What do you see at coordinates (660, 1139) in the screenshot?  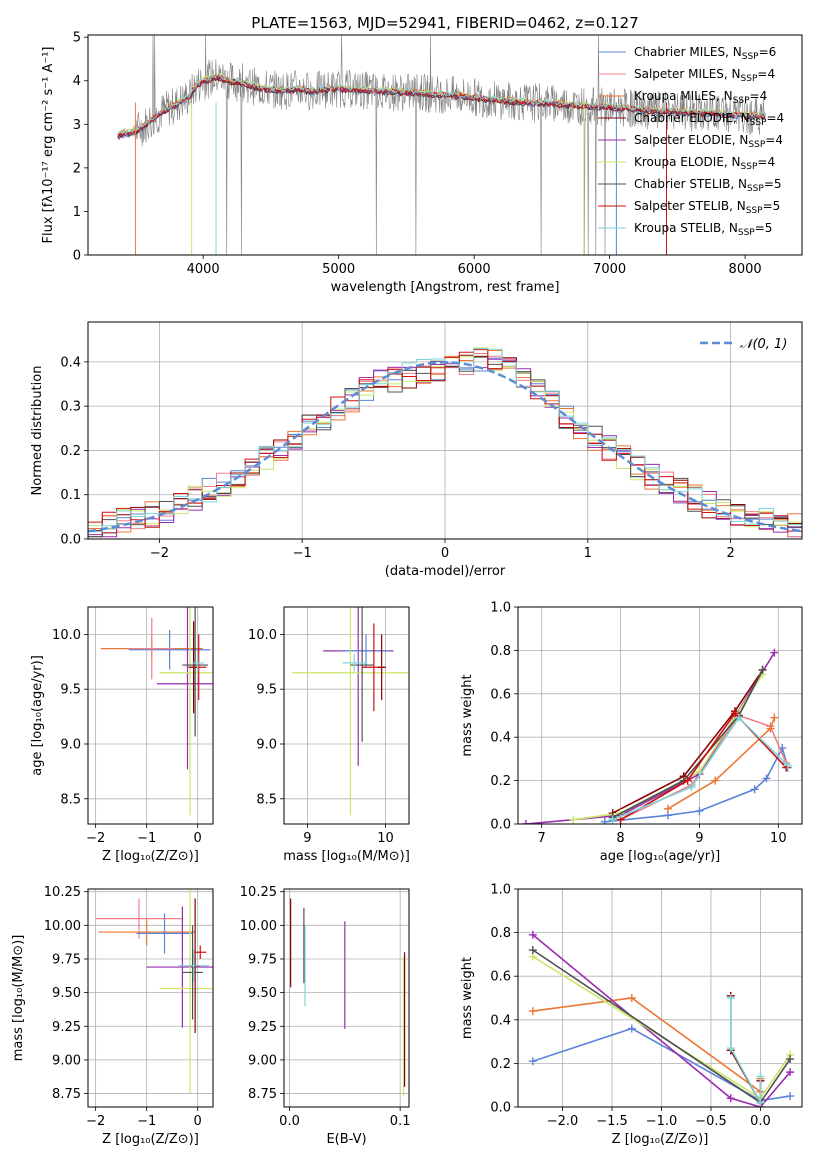 I see `x-axis-label: Z [log₁₀(Z/Z⊙)]` at bounding box center [660, 1139].